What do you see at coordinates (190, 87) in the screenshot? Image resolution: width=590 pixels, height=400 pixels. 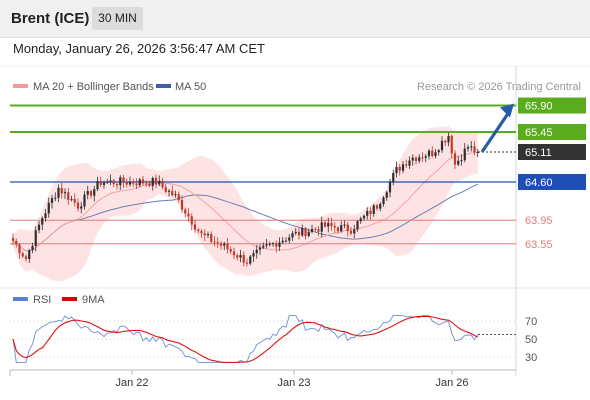 I see `ma50-legend-label: MA 50` at bounding box center [190, 87].